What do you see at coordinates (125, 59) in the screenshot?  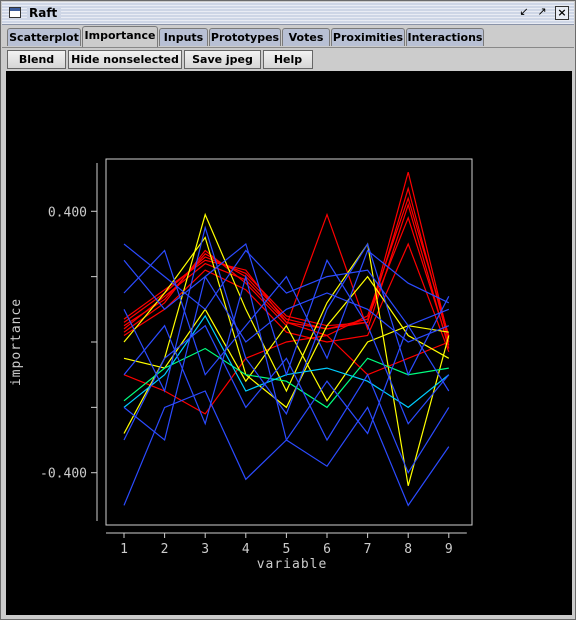 I see `hide-nonselected-button: Hide nonselected` at bounding box center [125, 59].